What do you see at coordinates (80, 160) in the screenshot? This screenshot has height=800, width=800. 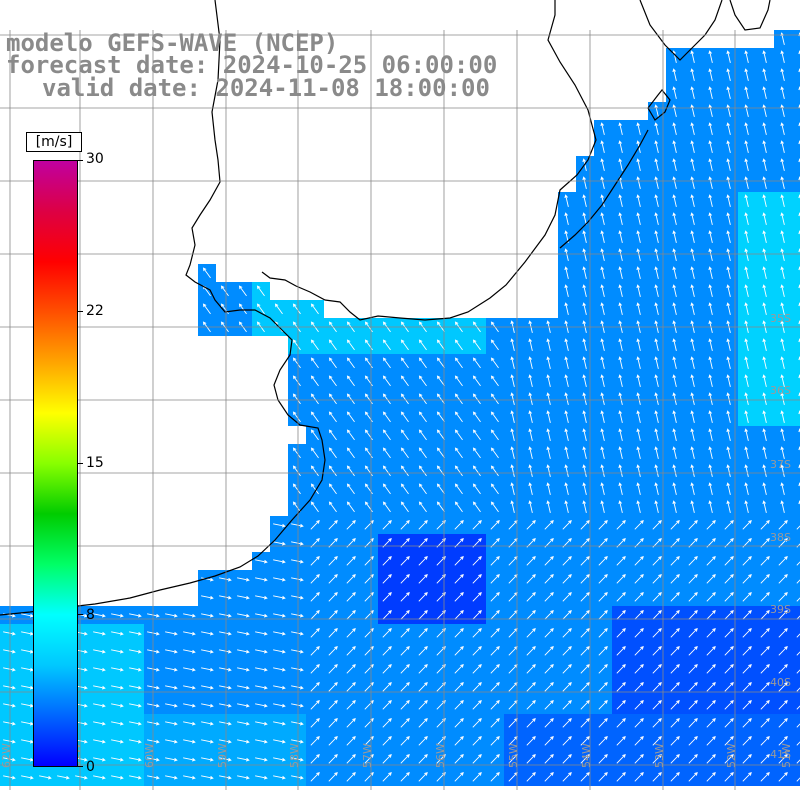 I see `colorbar-tick-mark` at bounding box center [80, 160].